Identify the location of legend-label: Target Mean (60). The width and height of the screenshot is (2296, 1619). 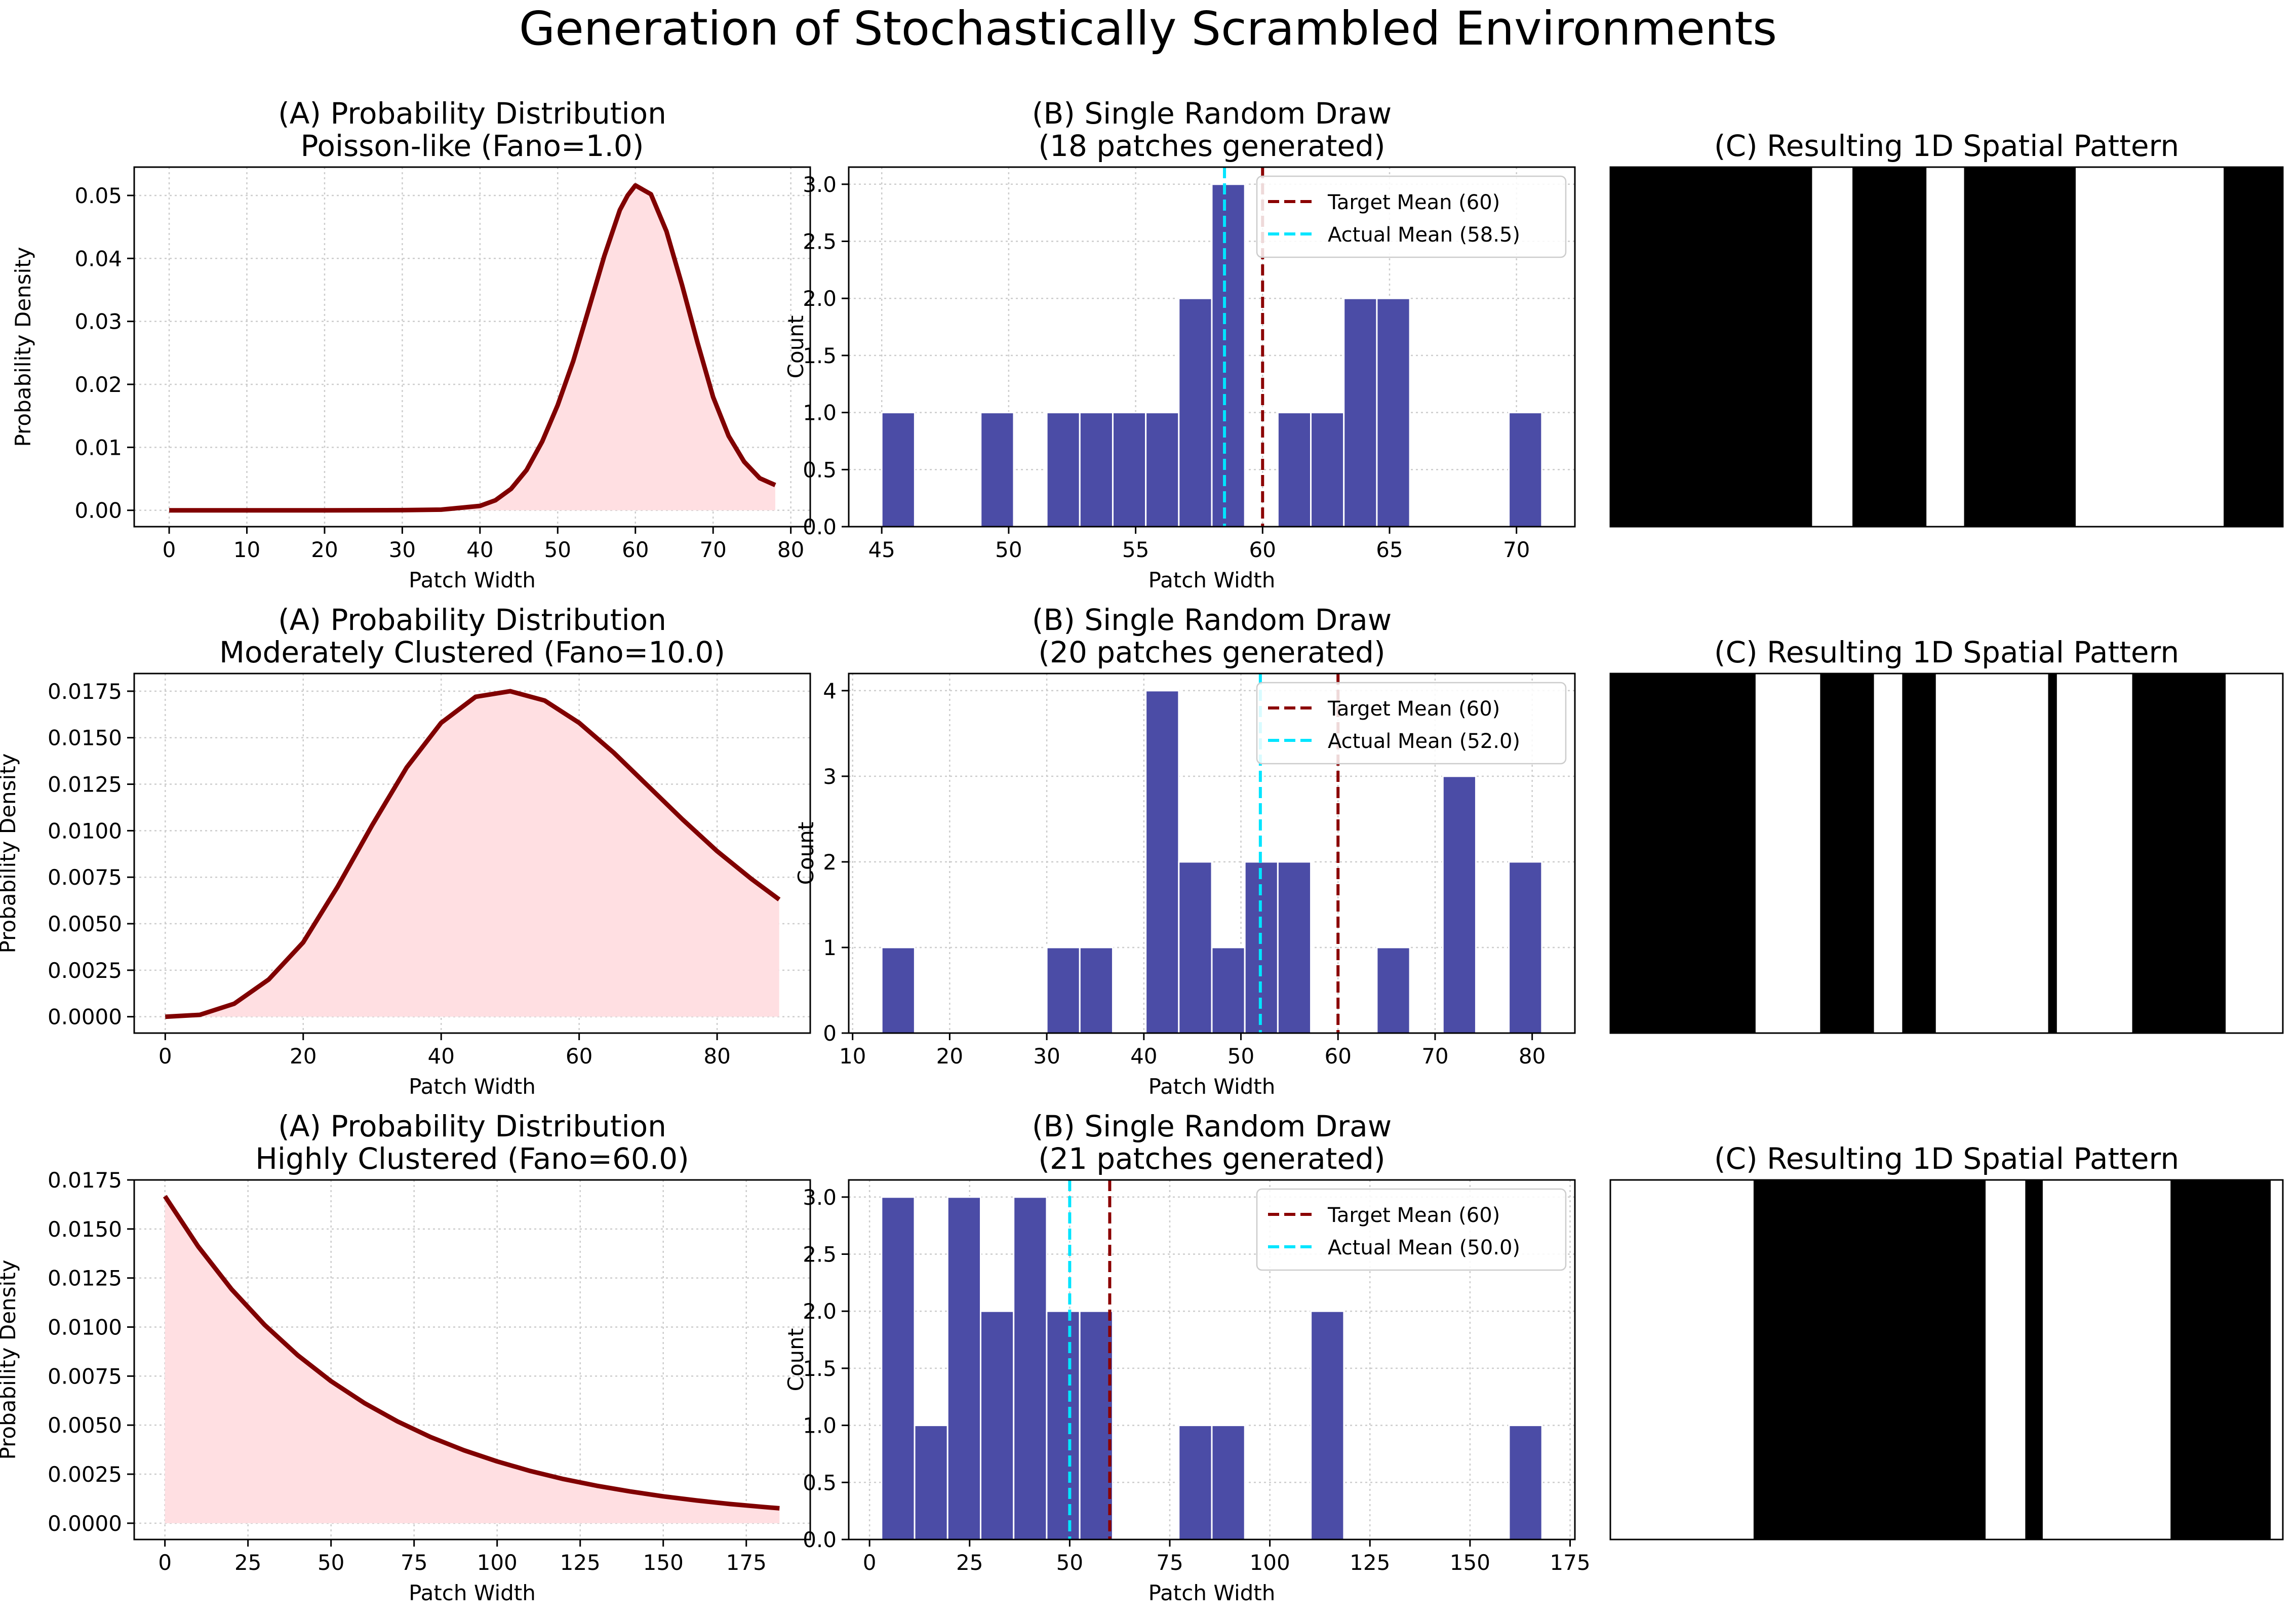
(1413, 1215).